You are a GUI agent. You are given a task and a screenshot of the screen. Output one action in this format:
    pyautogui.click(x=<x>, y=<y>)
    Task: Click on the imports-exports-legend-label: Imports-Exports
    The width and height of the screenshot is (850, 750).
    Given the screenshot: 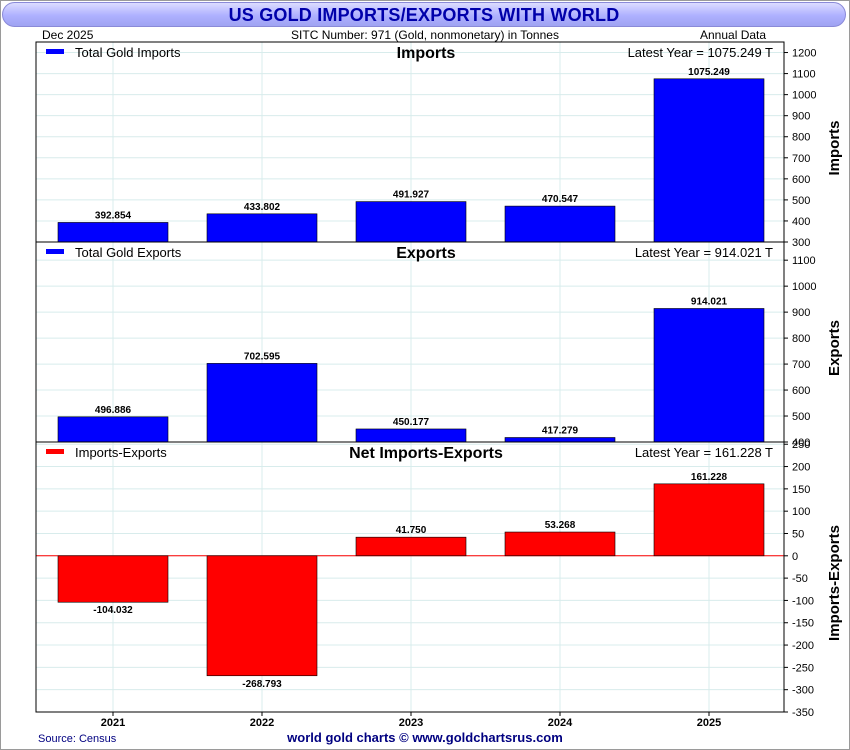 What is the action you would take?
    pyautogui.click(x=121, y=452)
    